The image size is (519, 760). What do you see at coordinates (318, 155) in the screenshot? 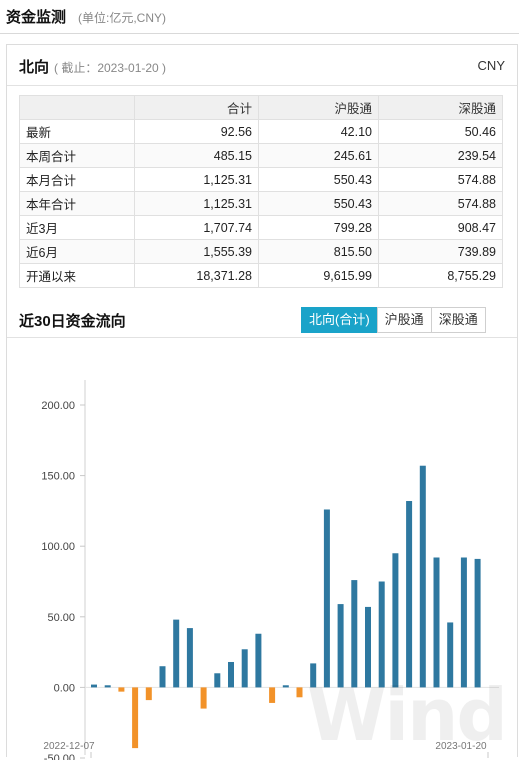
I see `table-cell: 245.61` at bounding box center [318, 155].